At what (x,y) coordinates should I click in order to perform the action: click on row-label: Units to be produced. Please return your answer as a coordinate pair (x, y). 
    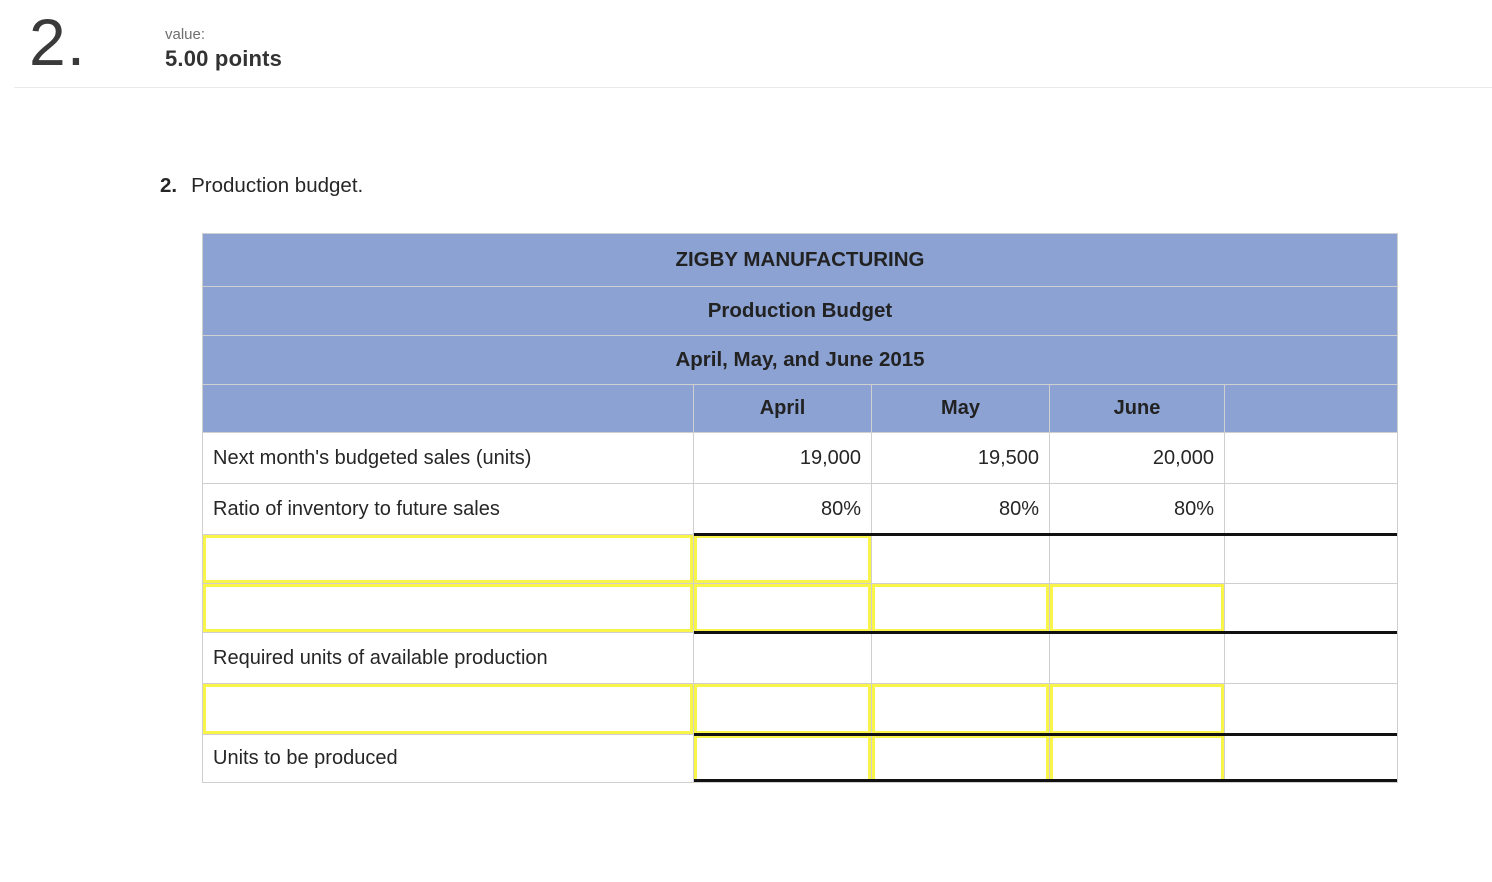
    Looking at the image, I should click on (448, 758).